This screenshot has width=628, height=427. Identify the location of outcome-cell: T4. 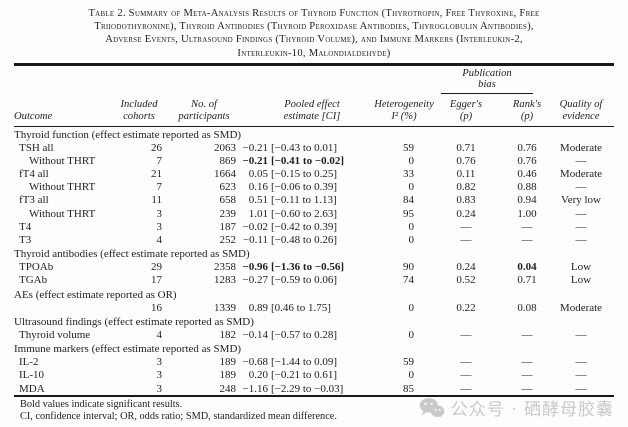
(25, 226).